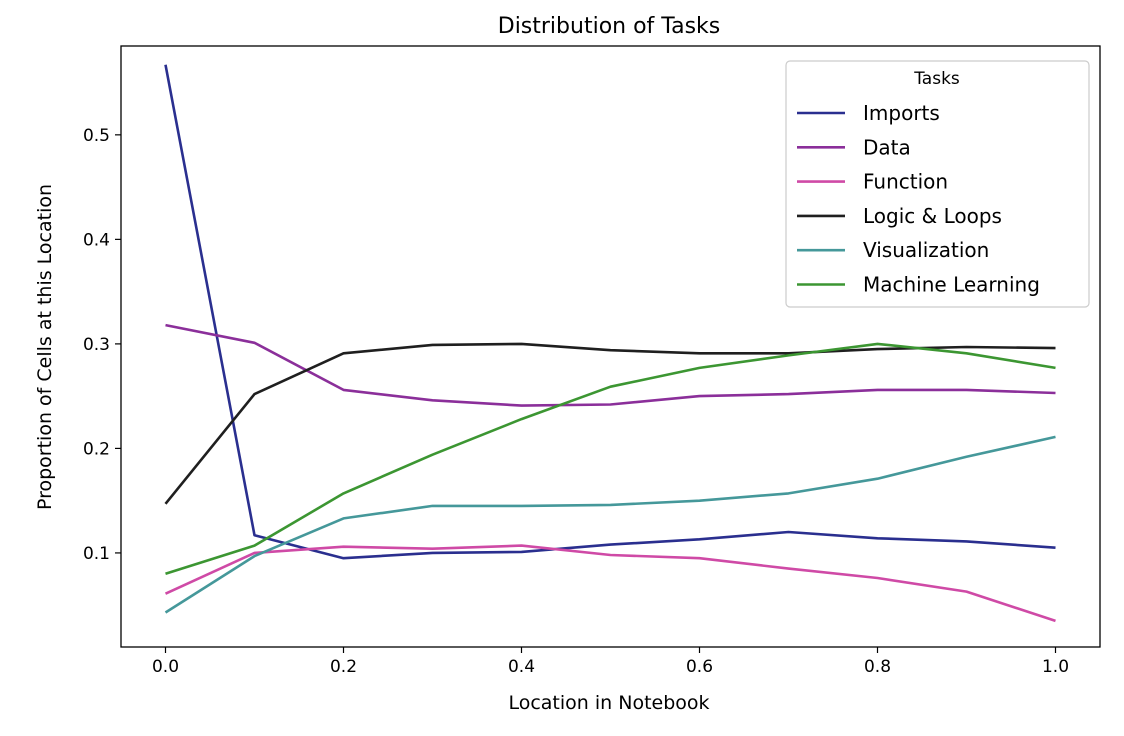 This screenshot has width=1124, height=736. Describe the element at coordinates (96, 554) in the screenshot. I see `y-tick-label: 0.1` at that location.